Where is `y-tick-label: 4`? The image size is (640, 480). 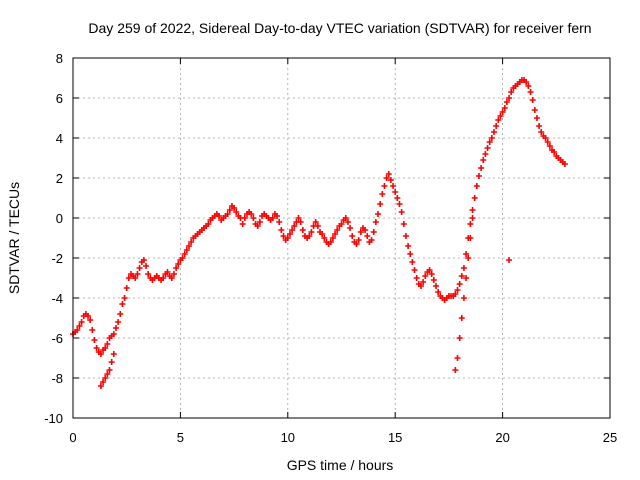
y-tick-label: 4 is located at coordinates (59, 138).